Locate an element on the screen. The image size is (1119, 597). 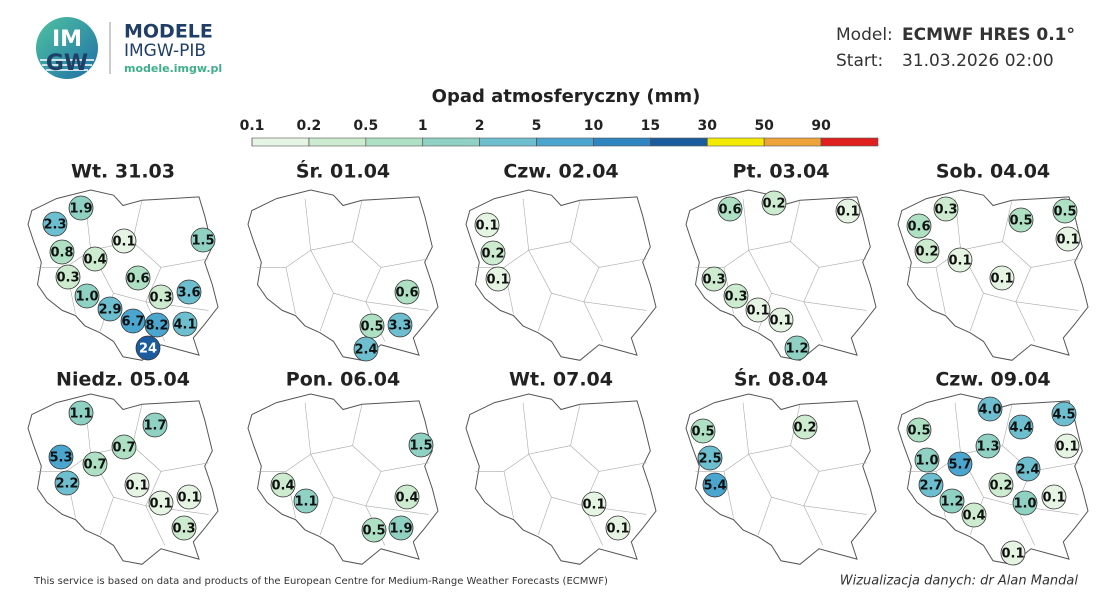
precip-label: 5.3 is located at coordinates (60, 458).